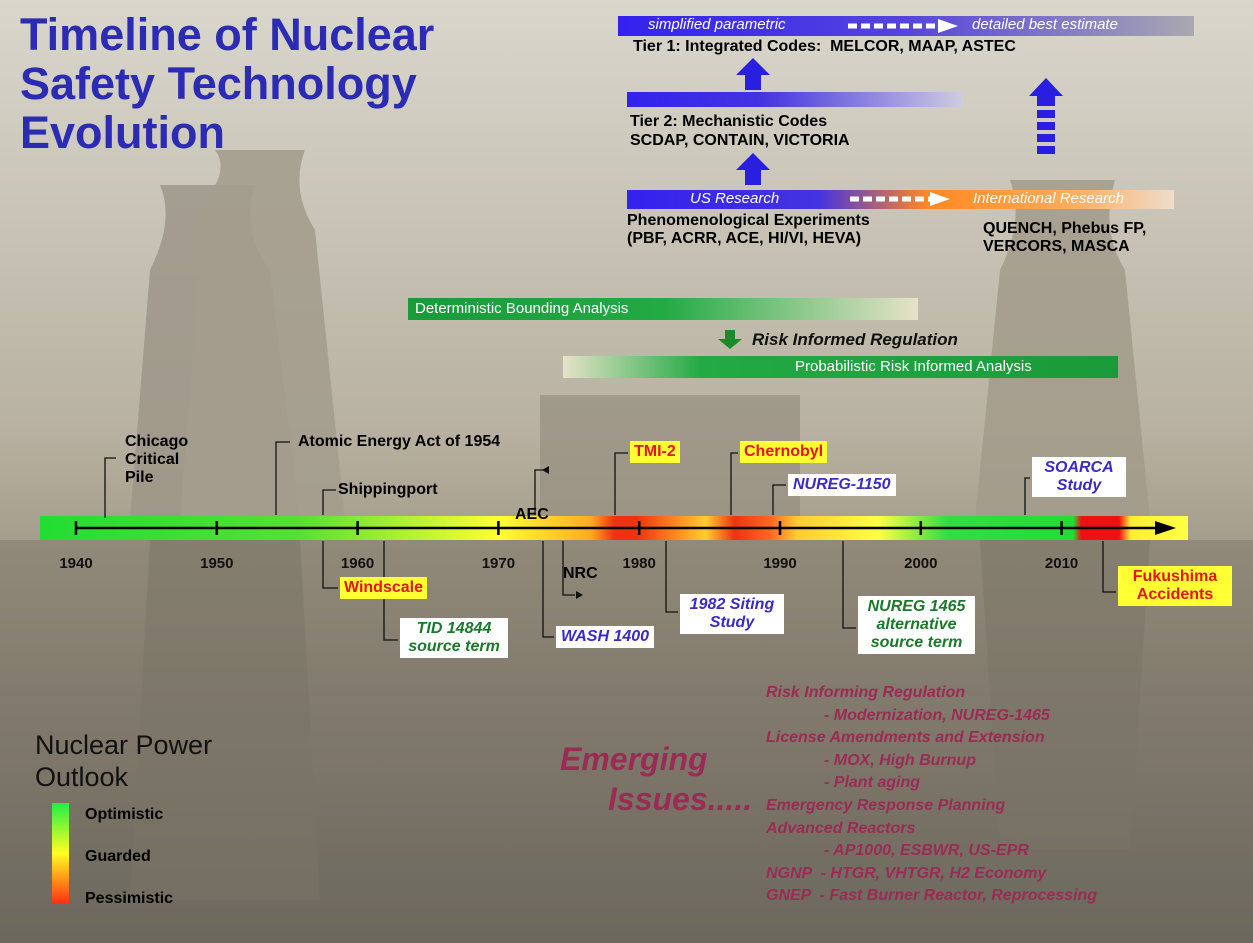 The width and height of the screenshot is (1253, 943). I want to click on event-line: TID 14844, so click(454, 628).